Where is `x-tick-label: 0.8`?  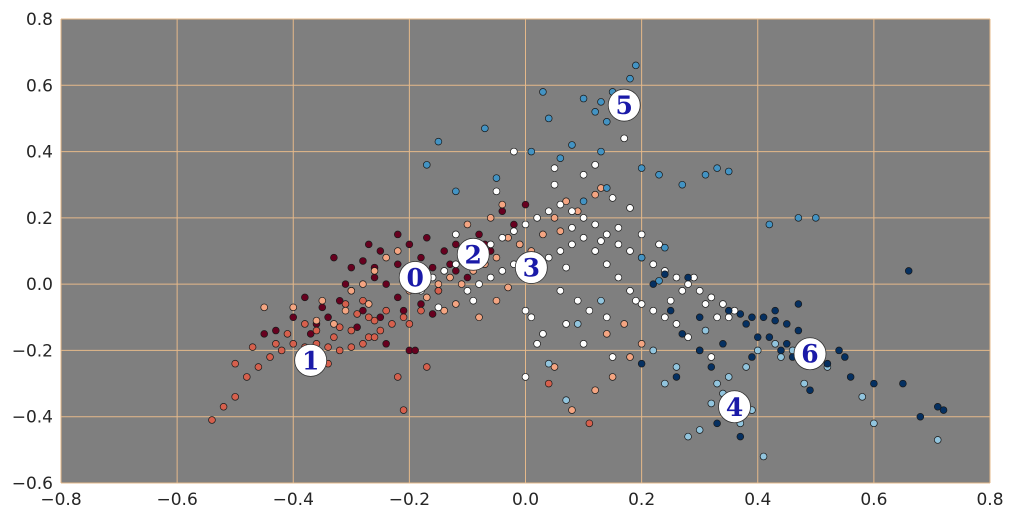 x-tick-label: 0.8 is located at coordinates (989, 500).